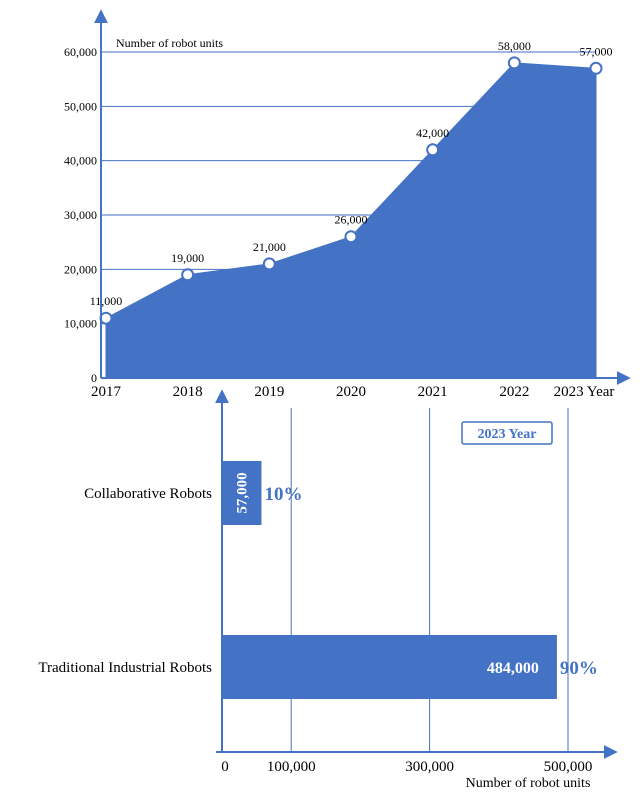  What do you see at coordinates (429, 767) in the screenshot?
I see `x-tick-label: 300,000` at bounding box center [429, 767].